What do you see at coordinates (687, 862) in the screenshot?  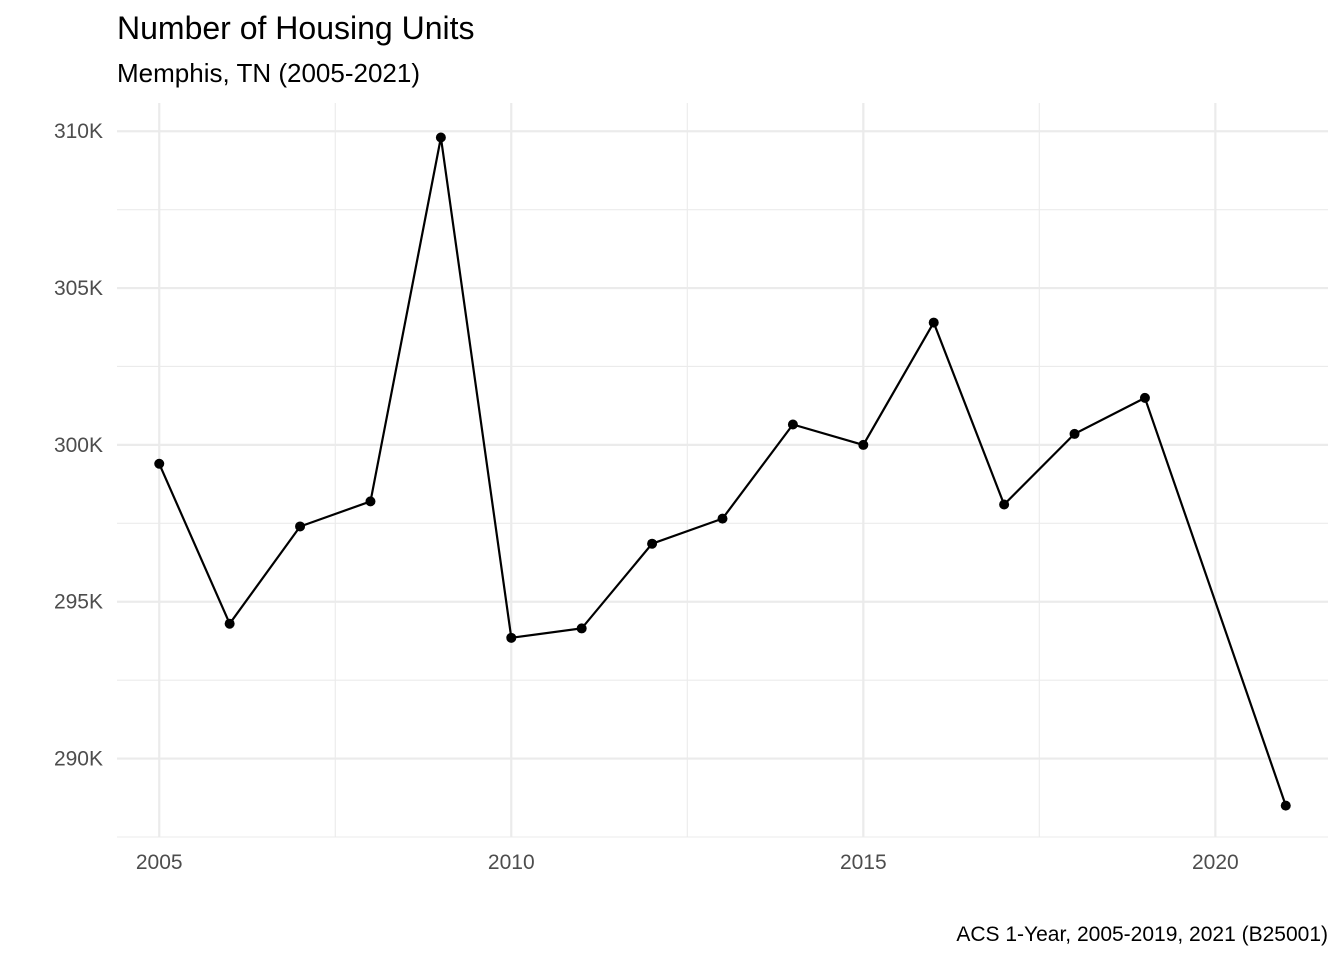 I see `x-axis-tick-labels: 2005 2010 2015 2020` at bounding box center [687, 862].